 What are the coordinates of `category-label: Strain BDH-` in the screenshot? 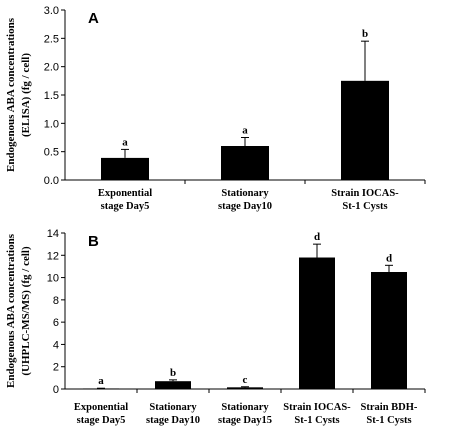 It's located at (389, 407).